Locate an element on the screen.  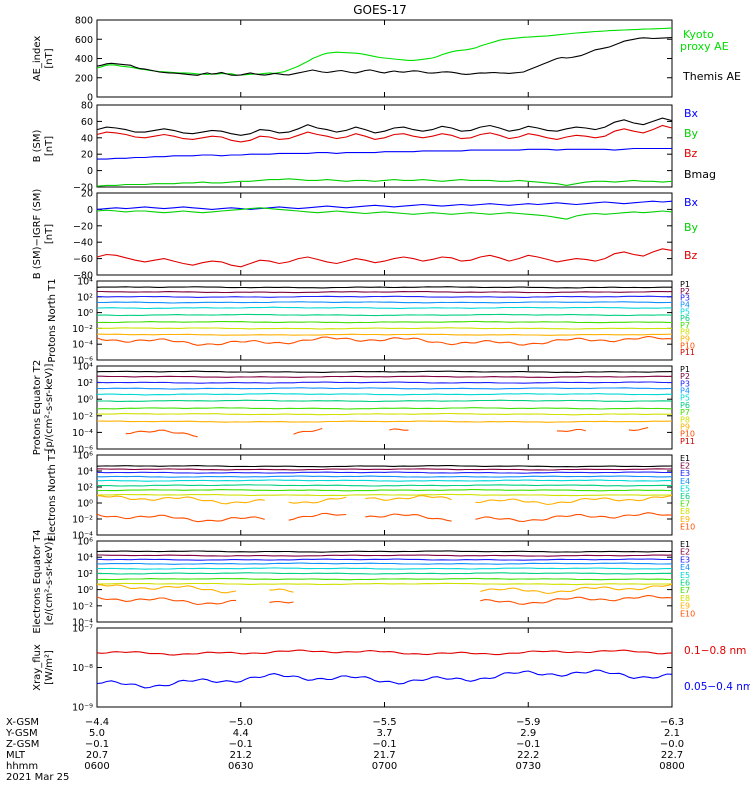
x-value: 21.7 is located at coordinates (384, 755).